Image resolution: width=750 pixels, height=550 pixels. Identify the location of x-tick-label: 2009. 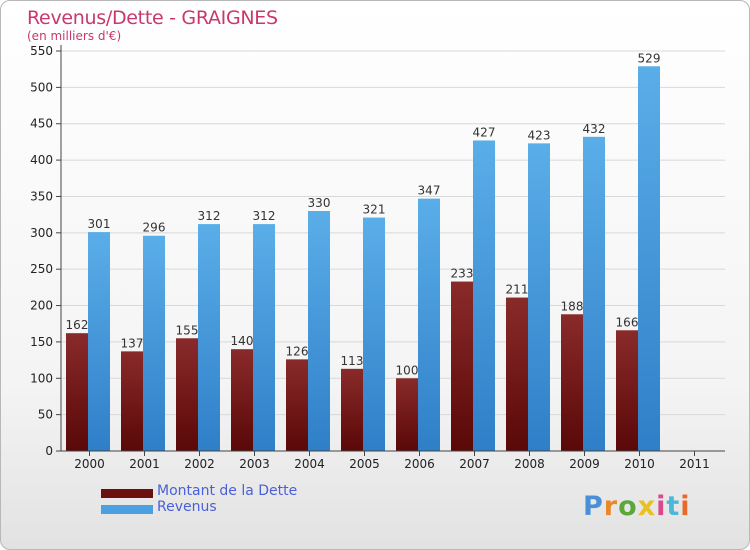
(584, 464).